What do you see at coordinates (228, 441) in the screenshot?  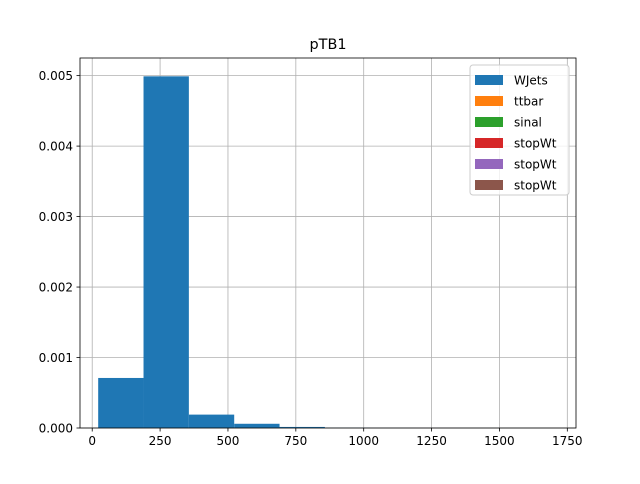 I see `x-tick-label: 500` at bounding box center [228, 441].